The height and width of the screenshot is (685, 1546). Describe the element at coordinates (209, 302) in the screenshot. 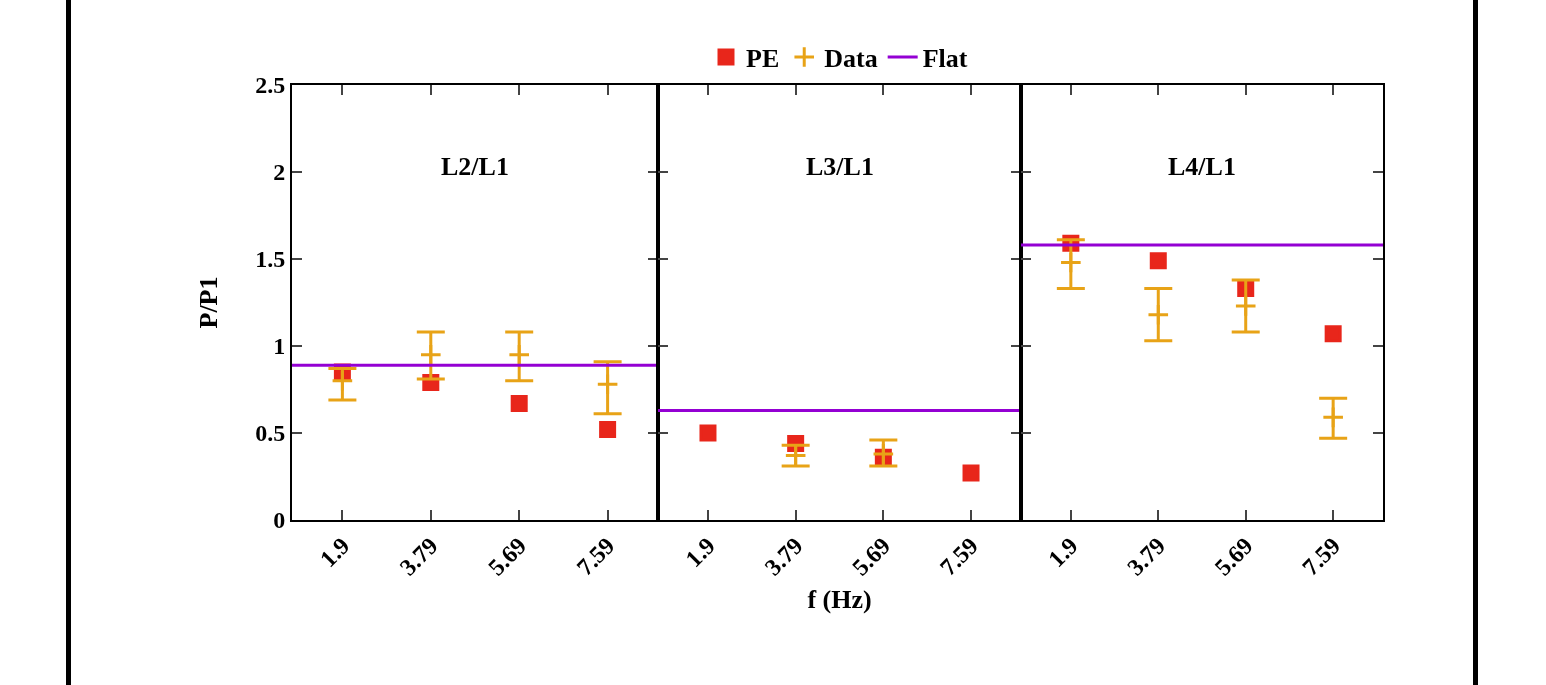

I see `y-axis-title: P/P1` at that location.